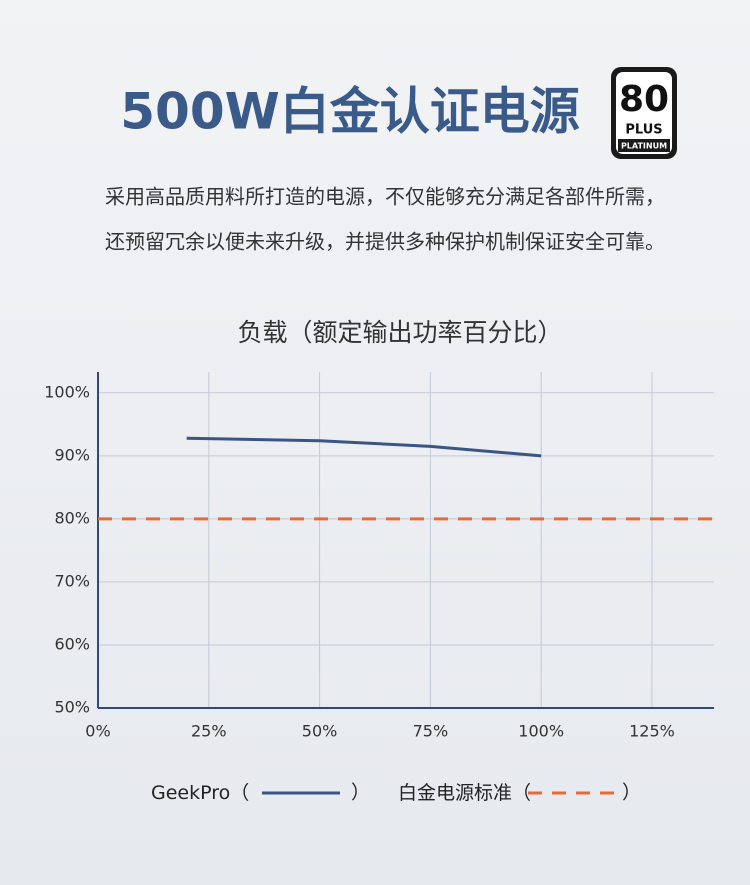 The height and width of the screenshot is (885, 750). I want to click on y-tick-label: 70%, so click(72, 580).